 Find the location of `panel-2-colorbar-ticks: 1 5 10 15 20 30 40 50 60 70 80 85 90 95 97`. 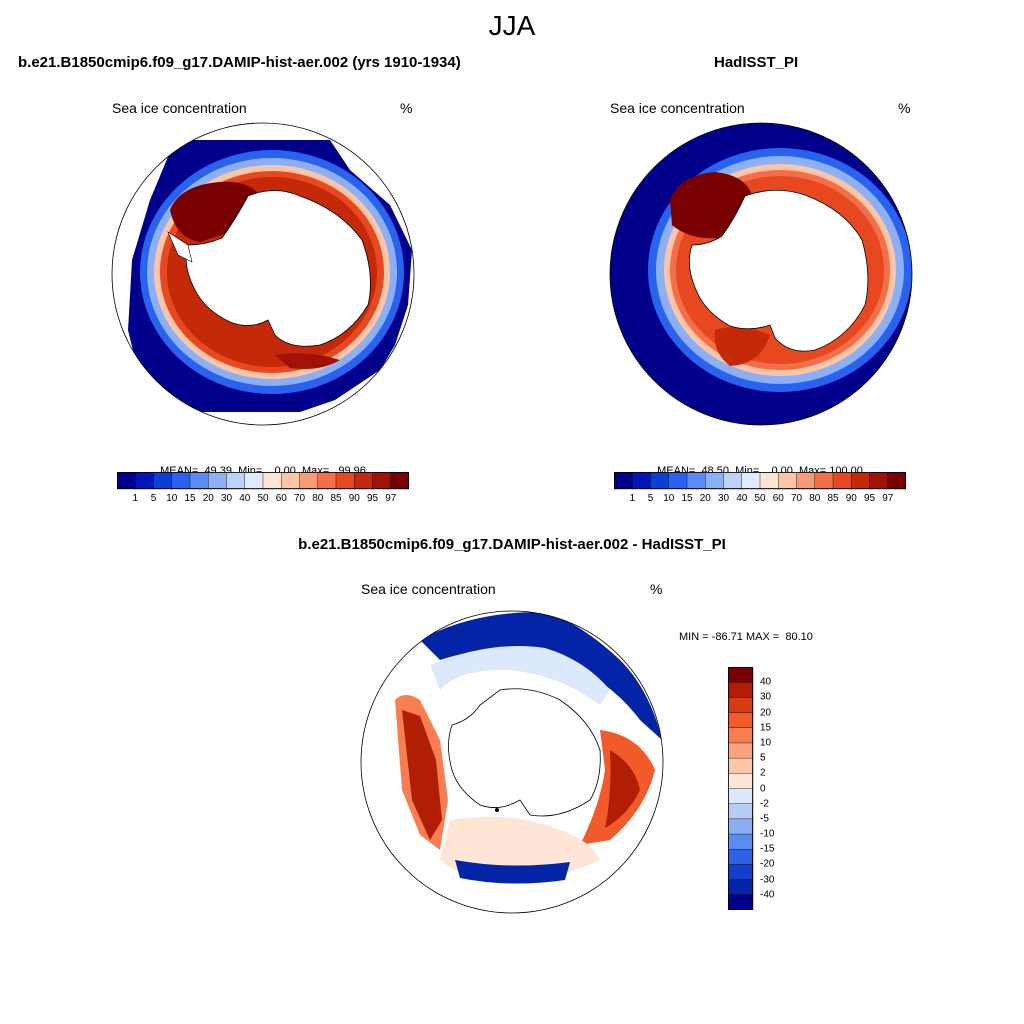

panel-2-colorbar-ticks: 1 5 10 15 20 30 40 50 60 70 80 85 90 95 97 is located at coordinates (760, 500).